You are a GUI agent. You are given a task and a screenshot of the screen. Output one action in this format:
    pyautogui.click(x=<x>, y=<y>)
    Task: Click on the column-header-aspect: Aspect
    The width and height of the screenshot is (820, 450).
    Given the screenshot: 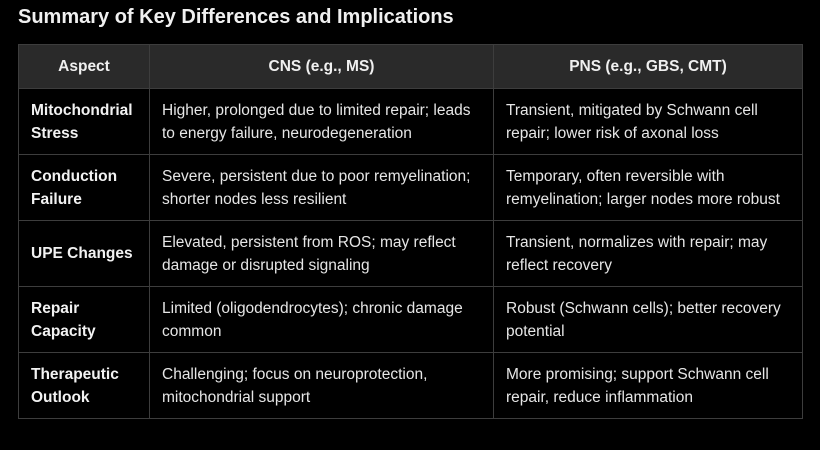 What is the action you would take?
    pyautogui.click(x=84, y=66)
    